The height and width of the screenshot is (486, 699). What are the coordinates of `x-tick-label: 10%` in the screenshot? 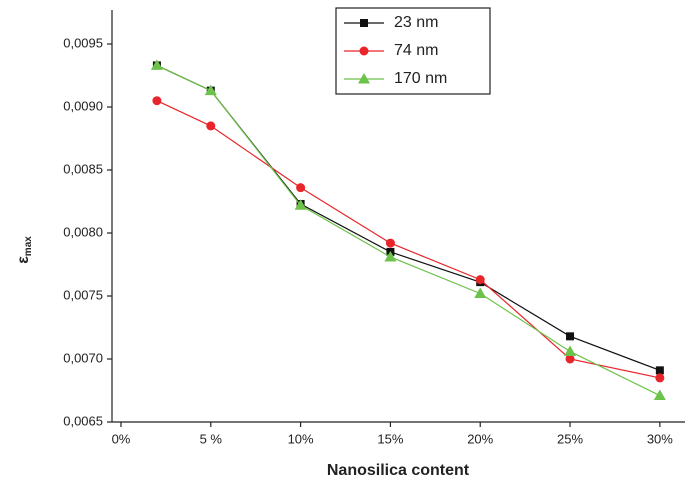 It's located at (301, 438).